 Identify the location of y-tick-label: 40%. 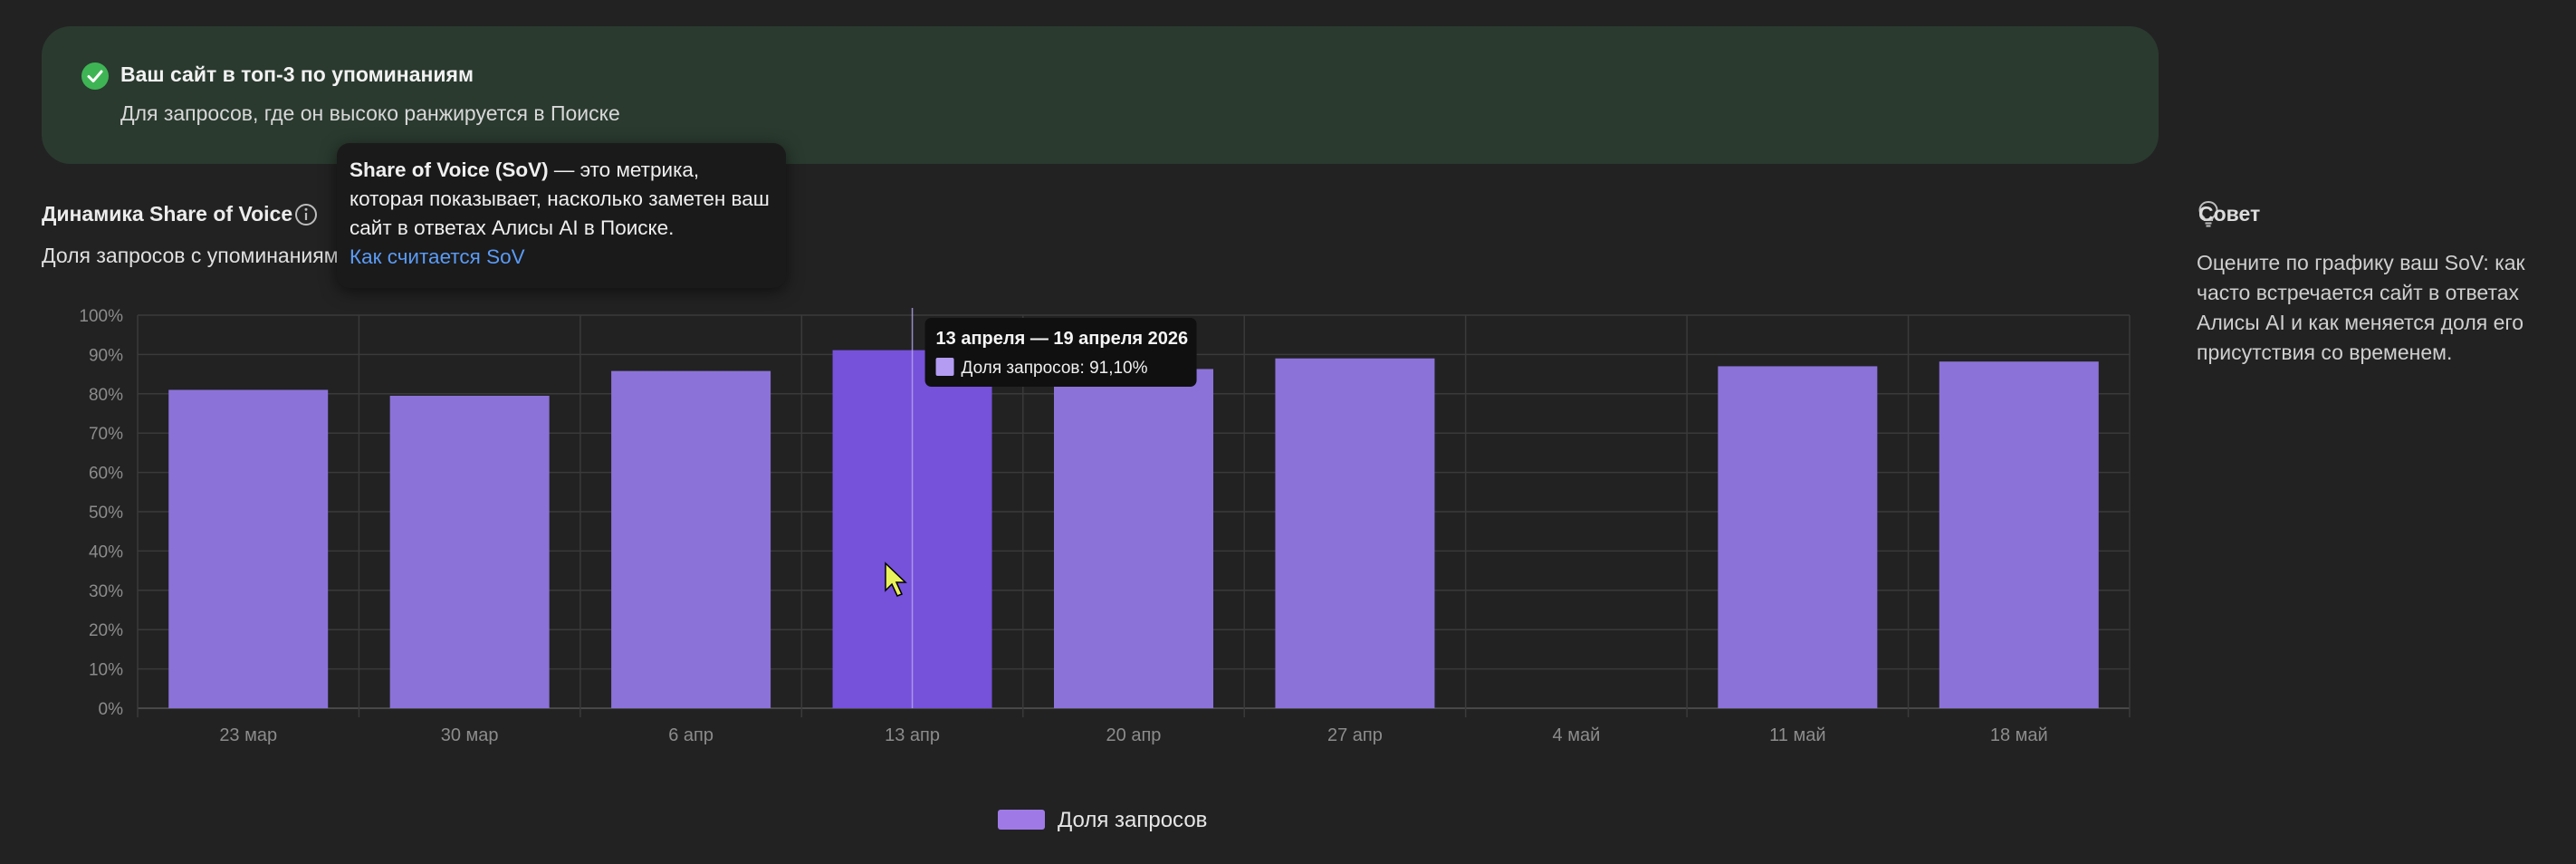
(106, 552).